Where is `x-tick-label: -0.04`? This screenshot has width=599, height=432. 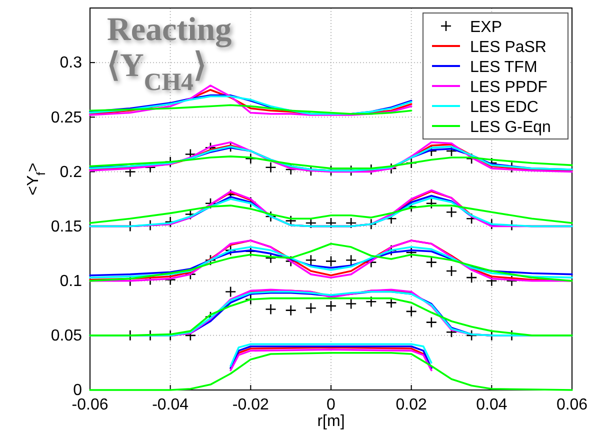
x-tick-label: -0.04 is located at coordinates (170, 405).